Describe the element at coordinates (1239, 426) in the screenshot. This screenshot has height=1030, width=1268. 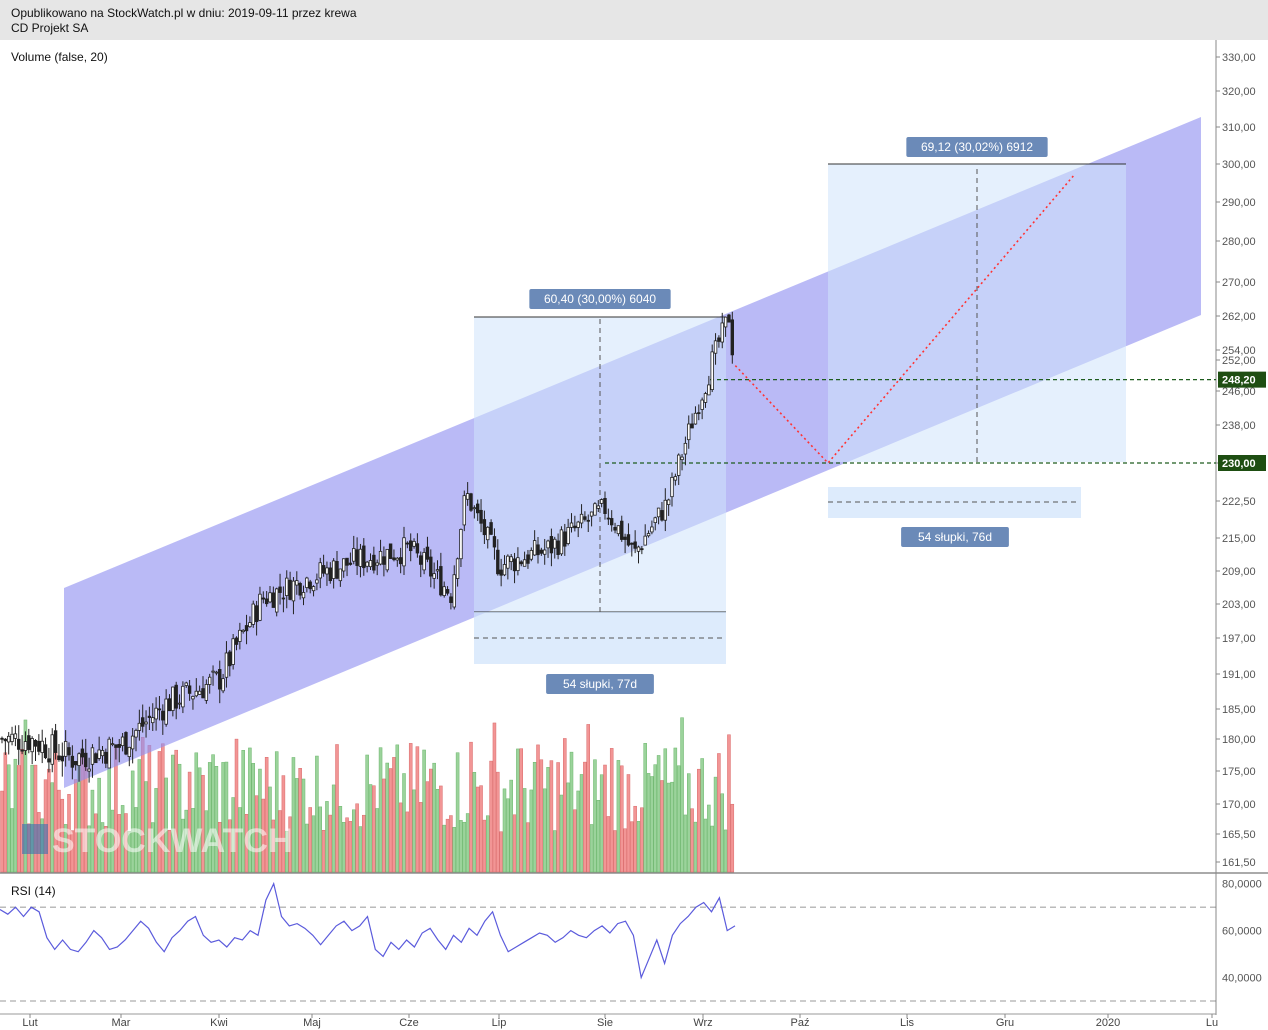
I see `y-tick-label: 238,00` at that location.